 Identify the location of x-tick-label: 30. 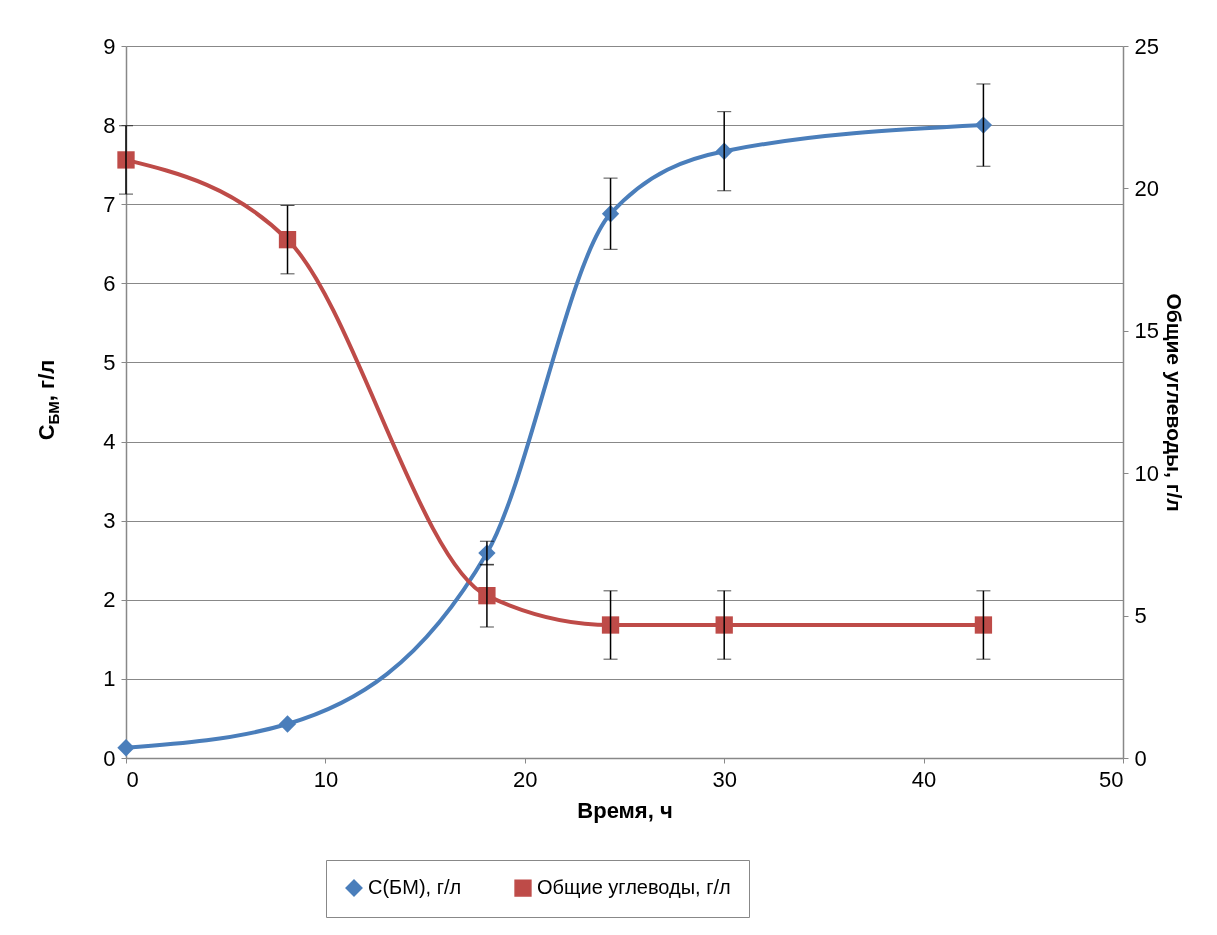
(724, 779).